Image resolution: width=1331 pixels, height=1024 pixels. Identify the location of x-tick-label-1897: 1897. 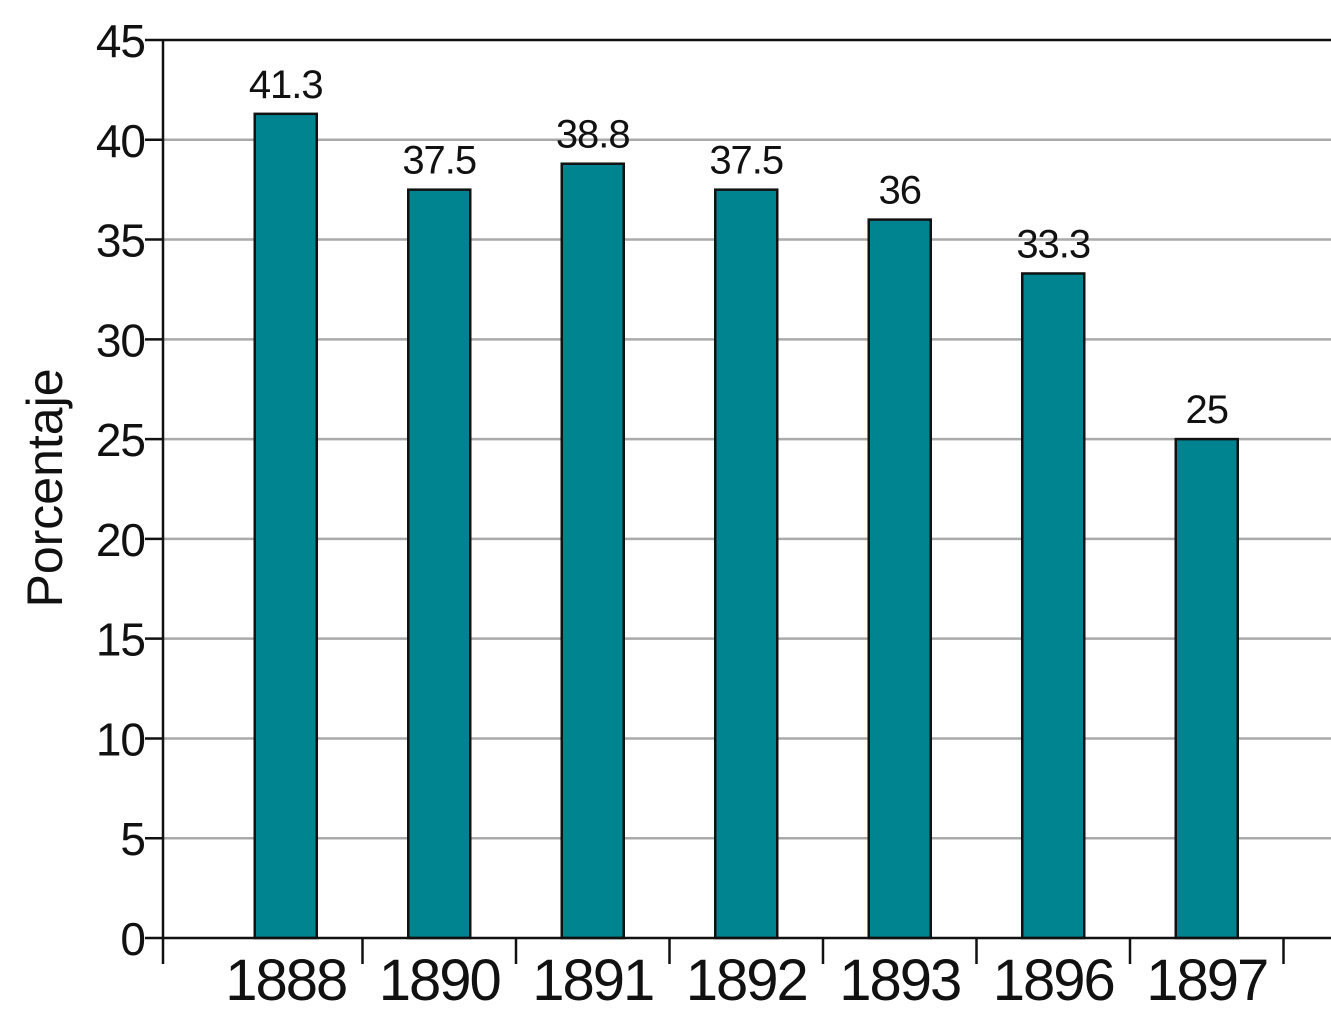
(1206, 980).